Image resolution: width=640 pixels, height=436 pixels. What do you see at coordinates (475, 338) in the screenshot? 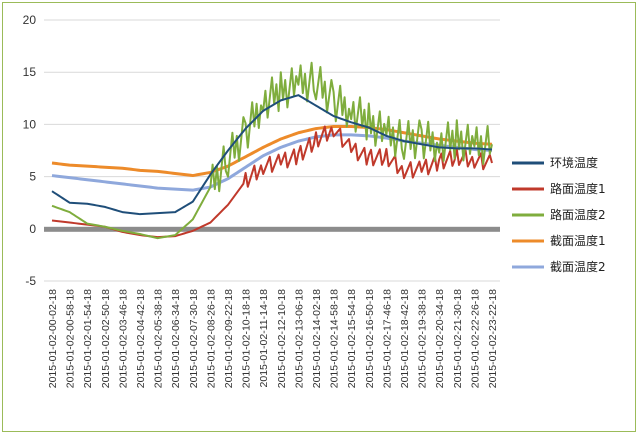
I see `x-tick-label: 2015-01-02-22-26-18` at bounding box center [475, 338].